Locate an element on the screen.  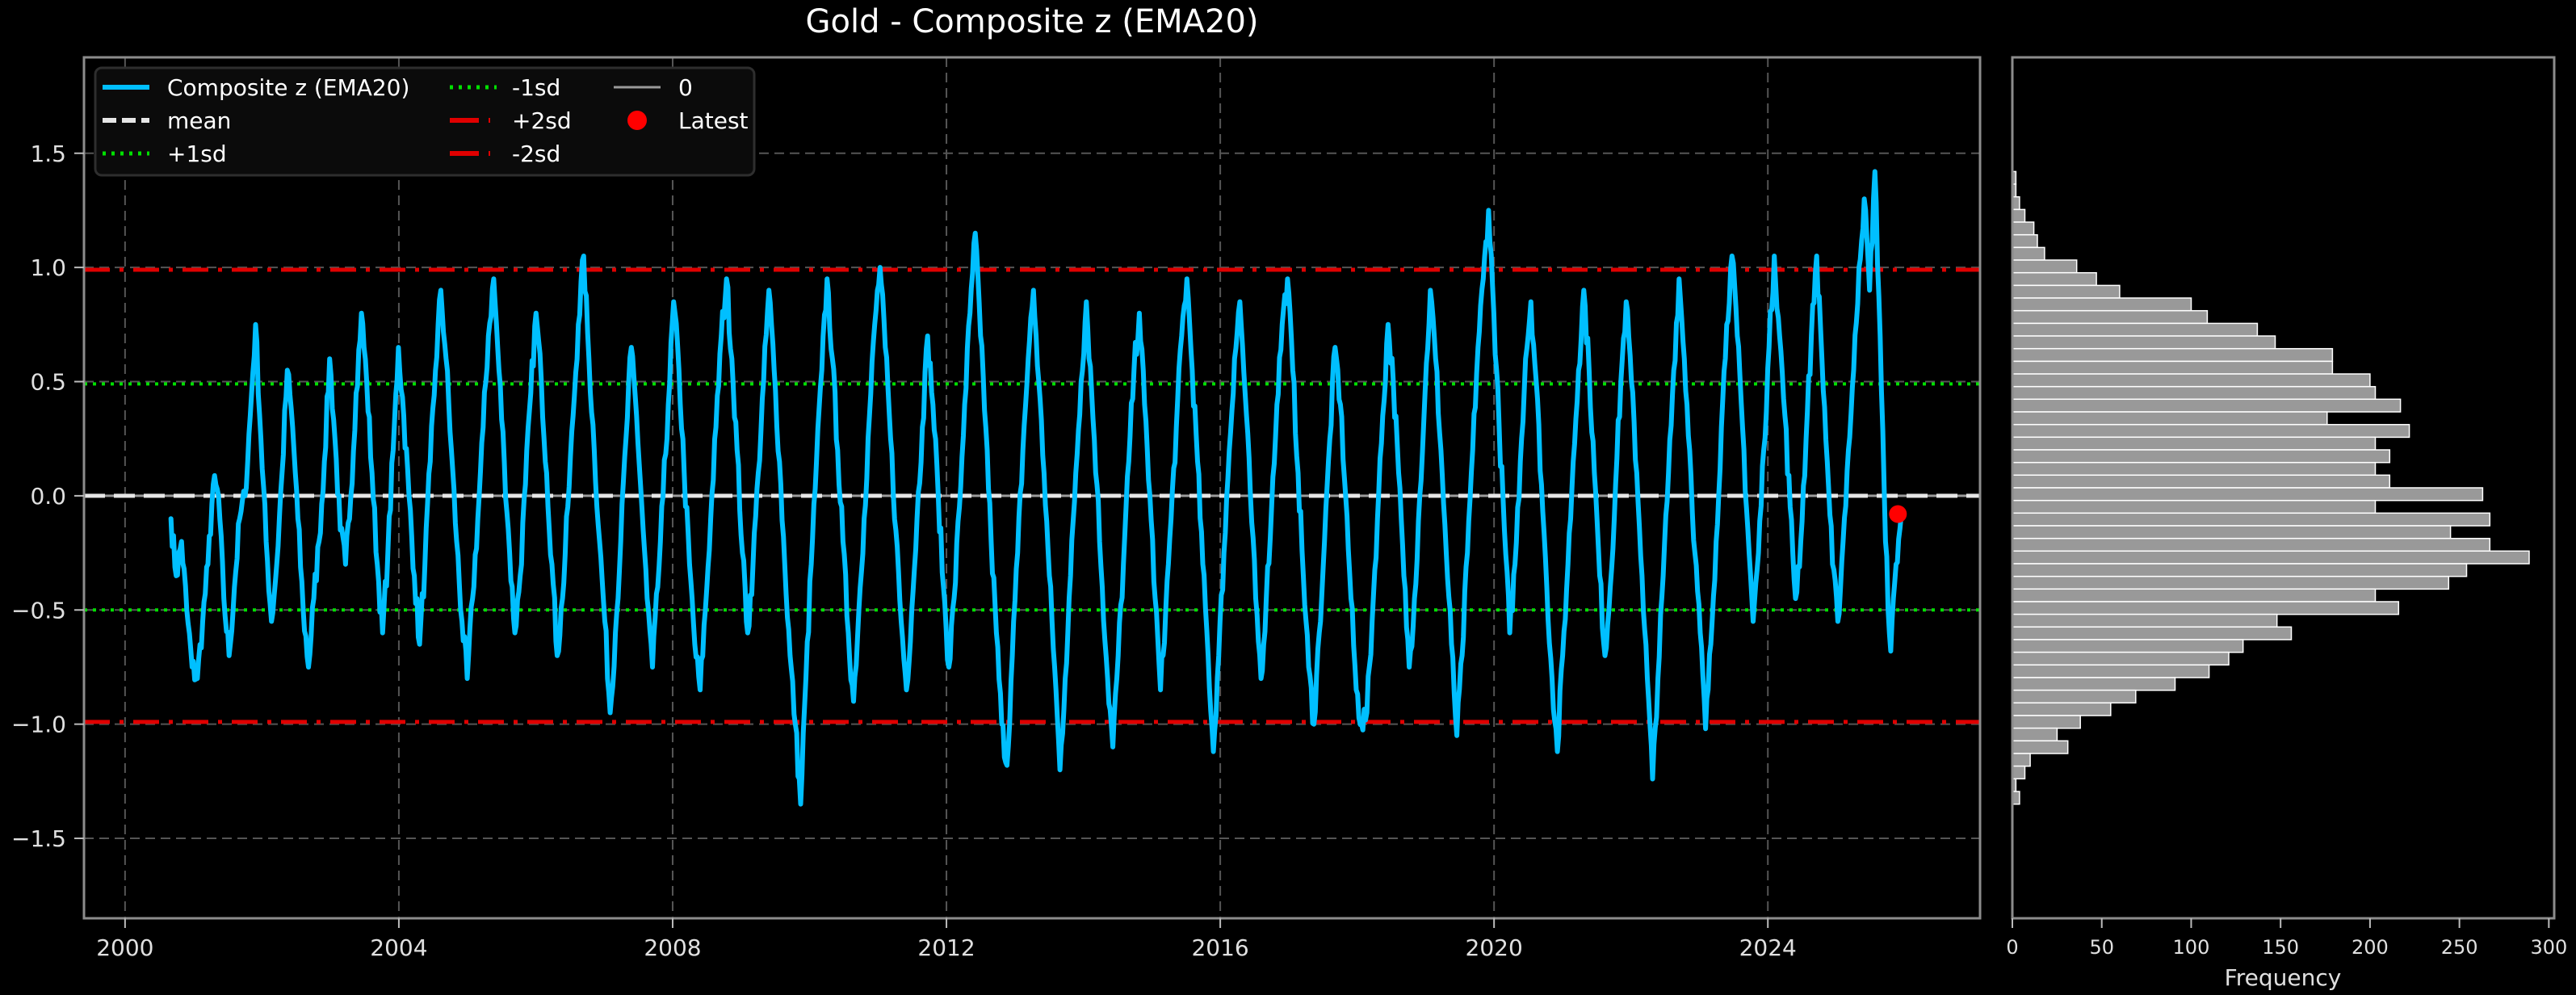
hist-x-tick-label: 300 is located at coordinates (2548, 947).